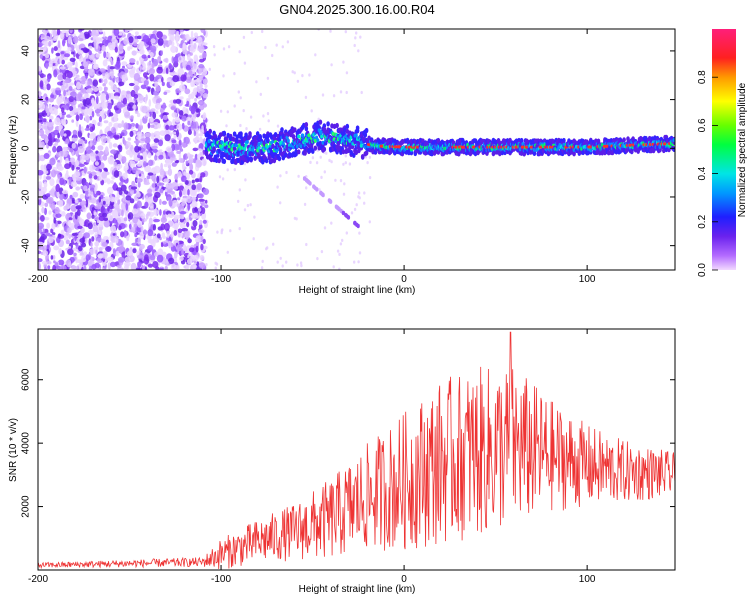 Image resolution: width=750 pixels, height=600 pixels. Describe the element at coordinates (240, 145) in the screenshot. I see `band-core` at that location.